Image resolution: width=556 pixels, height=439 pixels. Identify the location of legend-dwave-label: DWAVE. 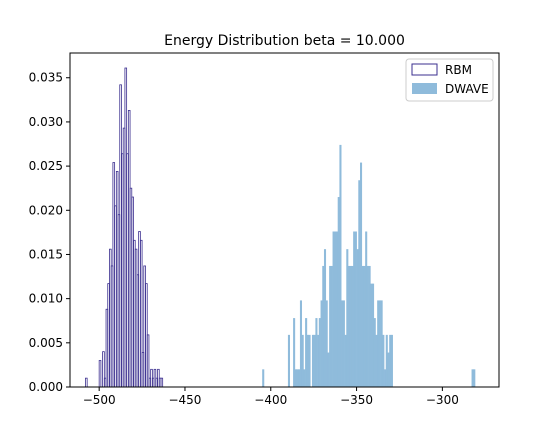
(467, 89).